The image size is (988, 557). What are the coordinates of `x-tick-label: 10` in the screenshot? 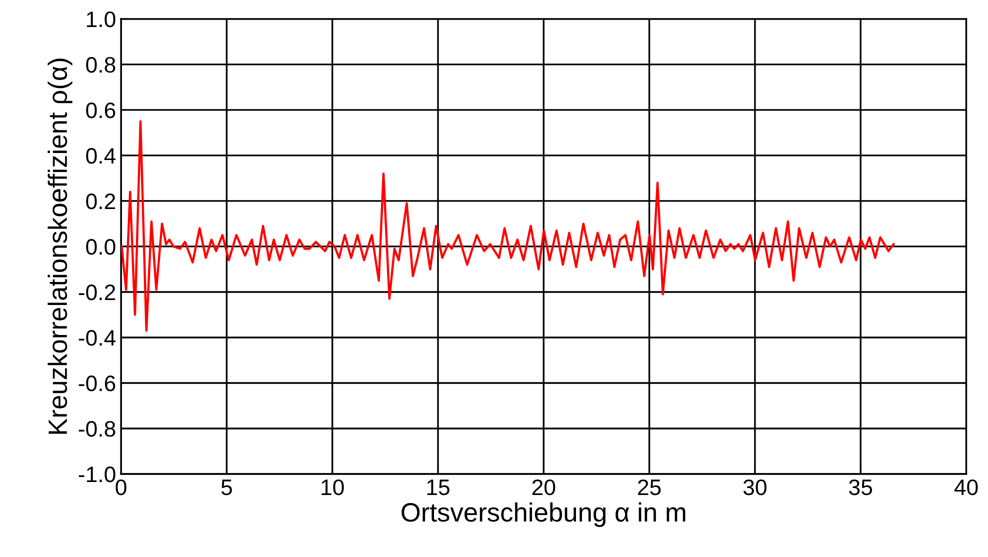 It's located at (333, 487).